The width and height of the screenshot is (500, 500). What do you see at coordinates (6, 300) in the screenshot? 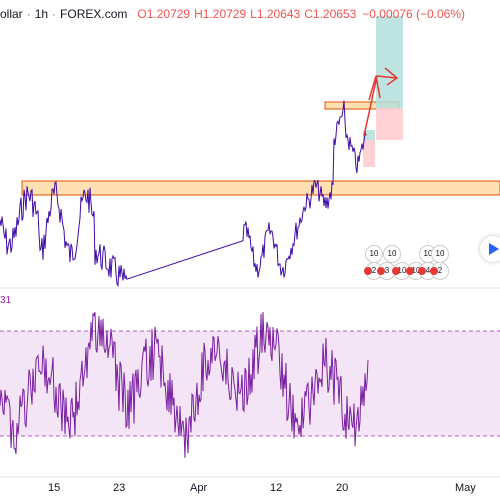
I see `rsi-legend: 31` at bounding box center [6, 300].